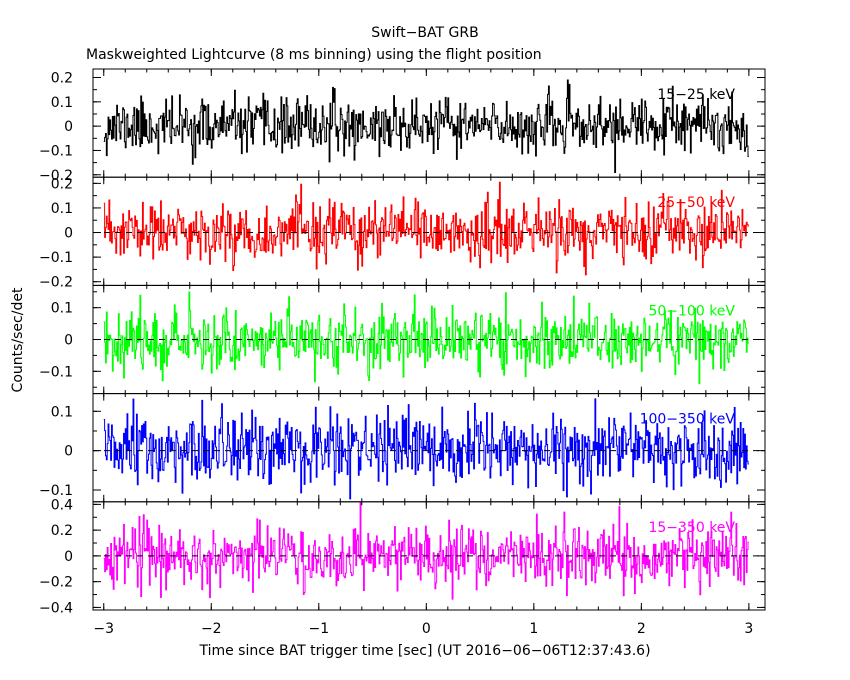 The width and height of the screenshot is (850, 680). What do you see at coordinates (426, 449) in the screenshot?
I see `lightcurve-series-100-350-kev` at bounding box center [426, 449].